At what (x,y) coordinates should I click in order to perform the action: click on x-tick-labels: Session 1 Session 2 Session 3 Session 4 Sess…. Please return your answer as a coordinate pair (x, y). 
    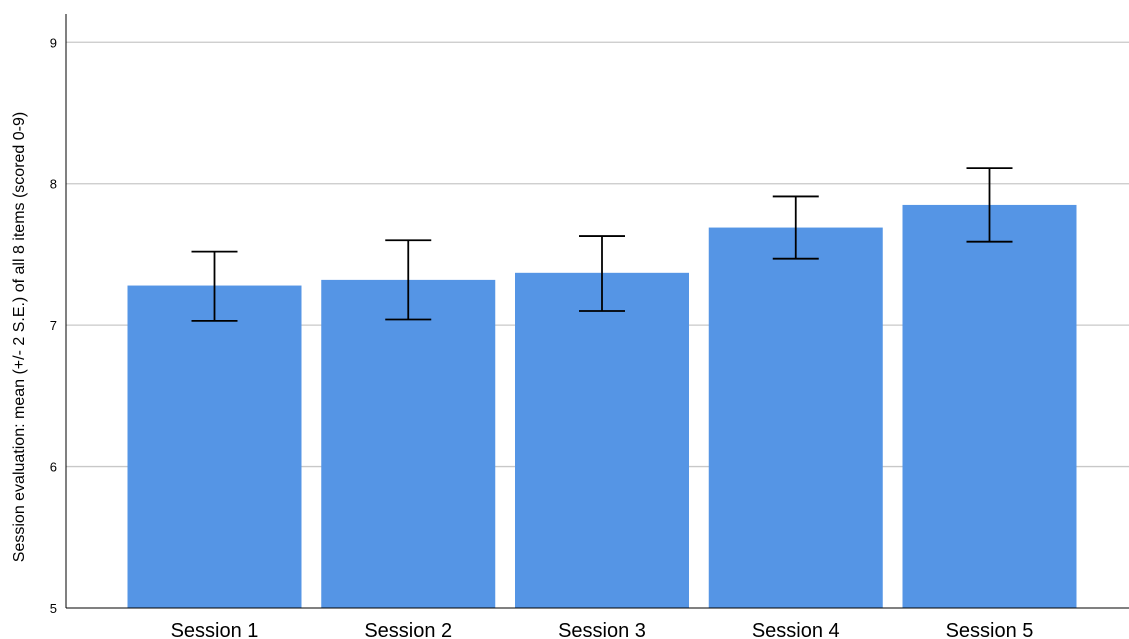
    Looking at the image, I should click on (602, 629).